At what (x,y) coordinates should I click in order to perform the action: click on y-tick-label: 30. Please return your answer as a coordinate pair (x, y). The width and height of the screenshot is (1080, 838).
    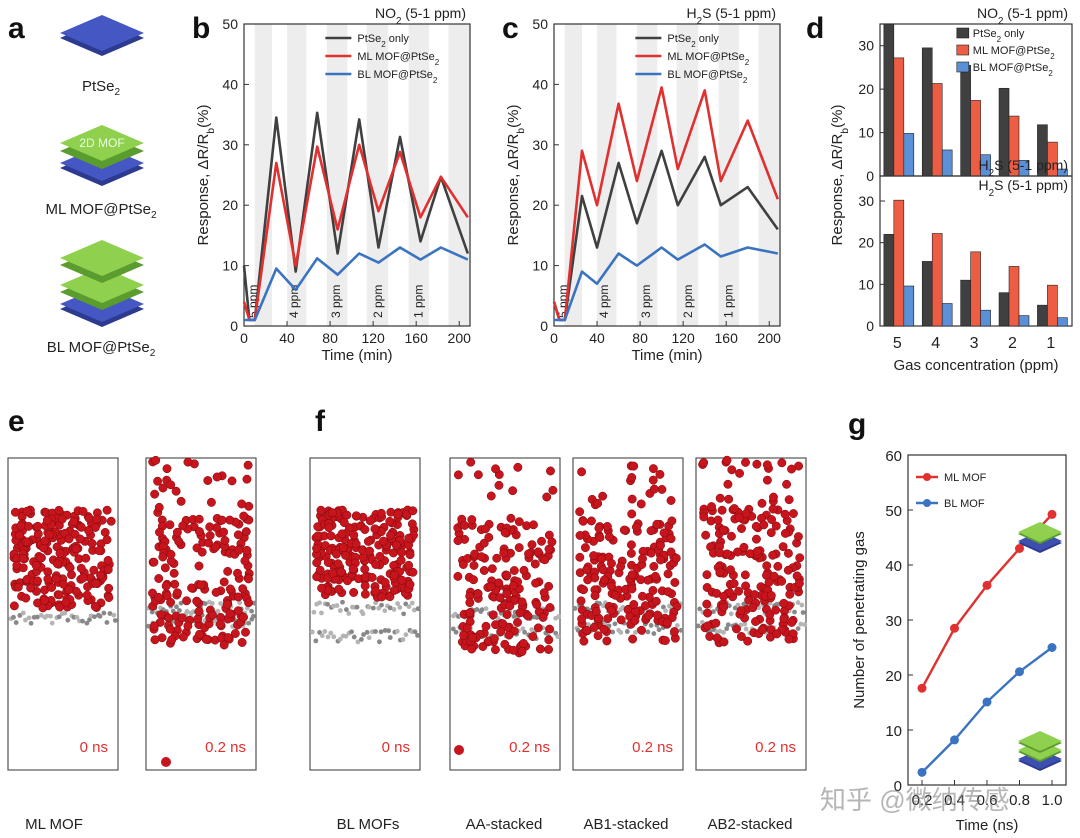
    Looking at the image, I should click on (866, 46).